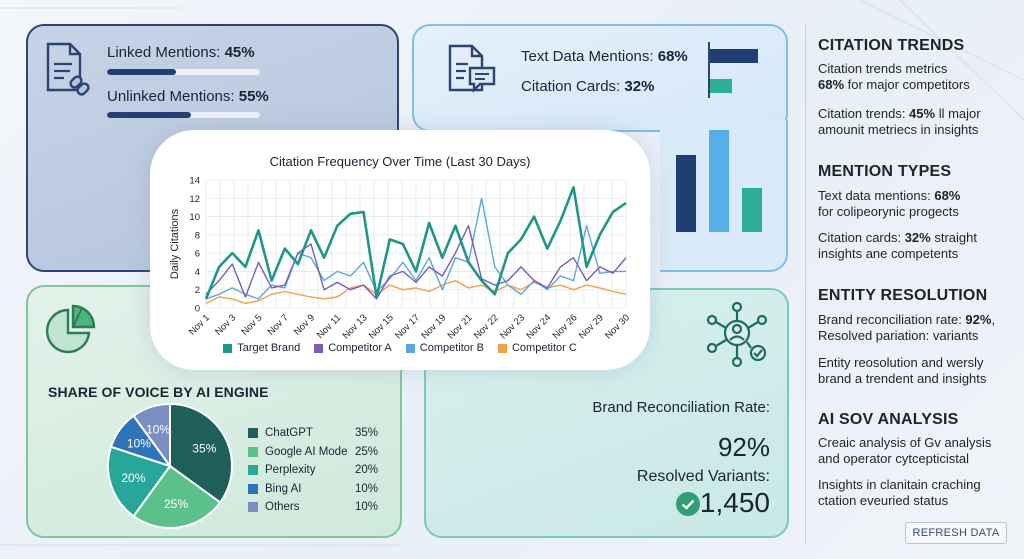 The image size is (1024, 559). I want to click on resolved-variants-label: Resolved Variants:, so click(703, 476).